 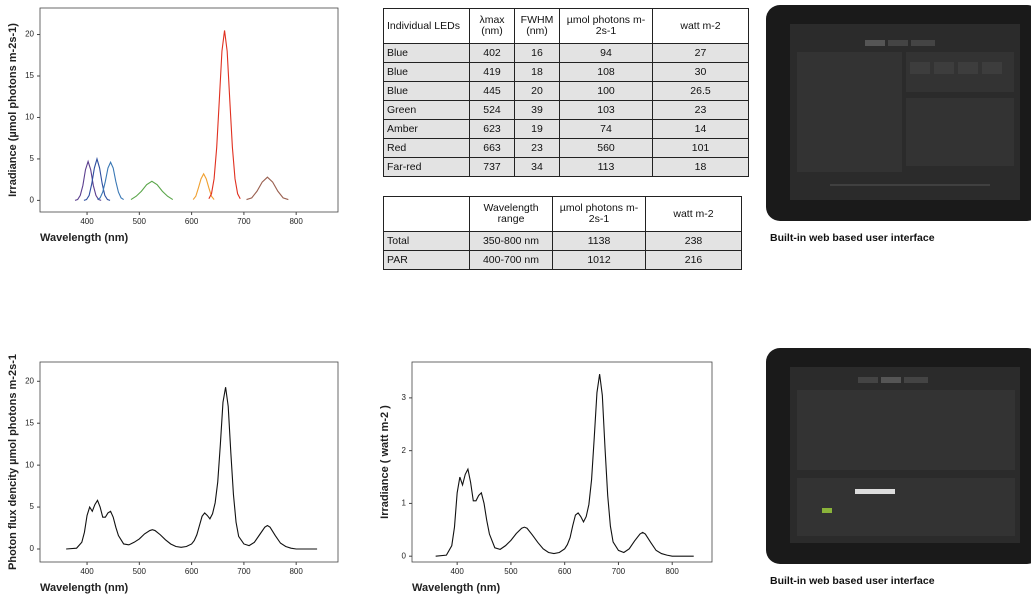 What do you see at coordinates (404, 503) in the screenshot?
I see `y-tick-label: 1` at bounding box center [404, 503].